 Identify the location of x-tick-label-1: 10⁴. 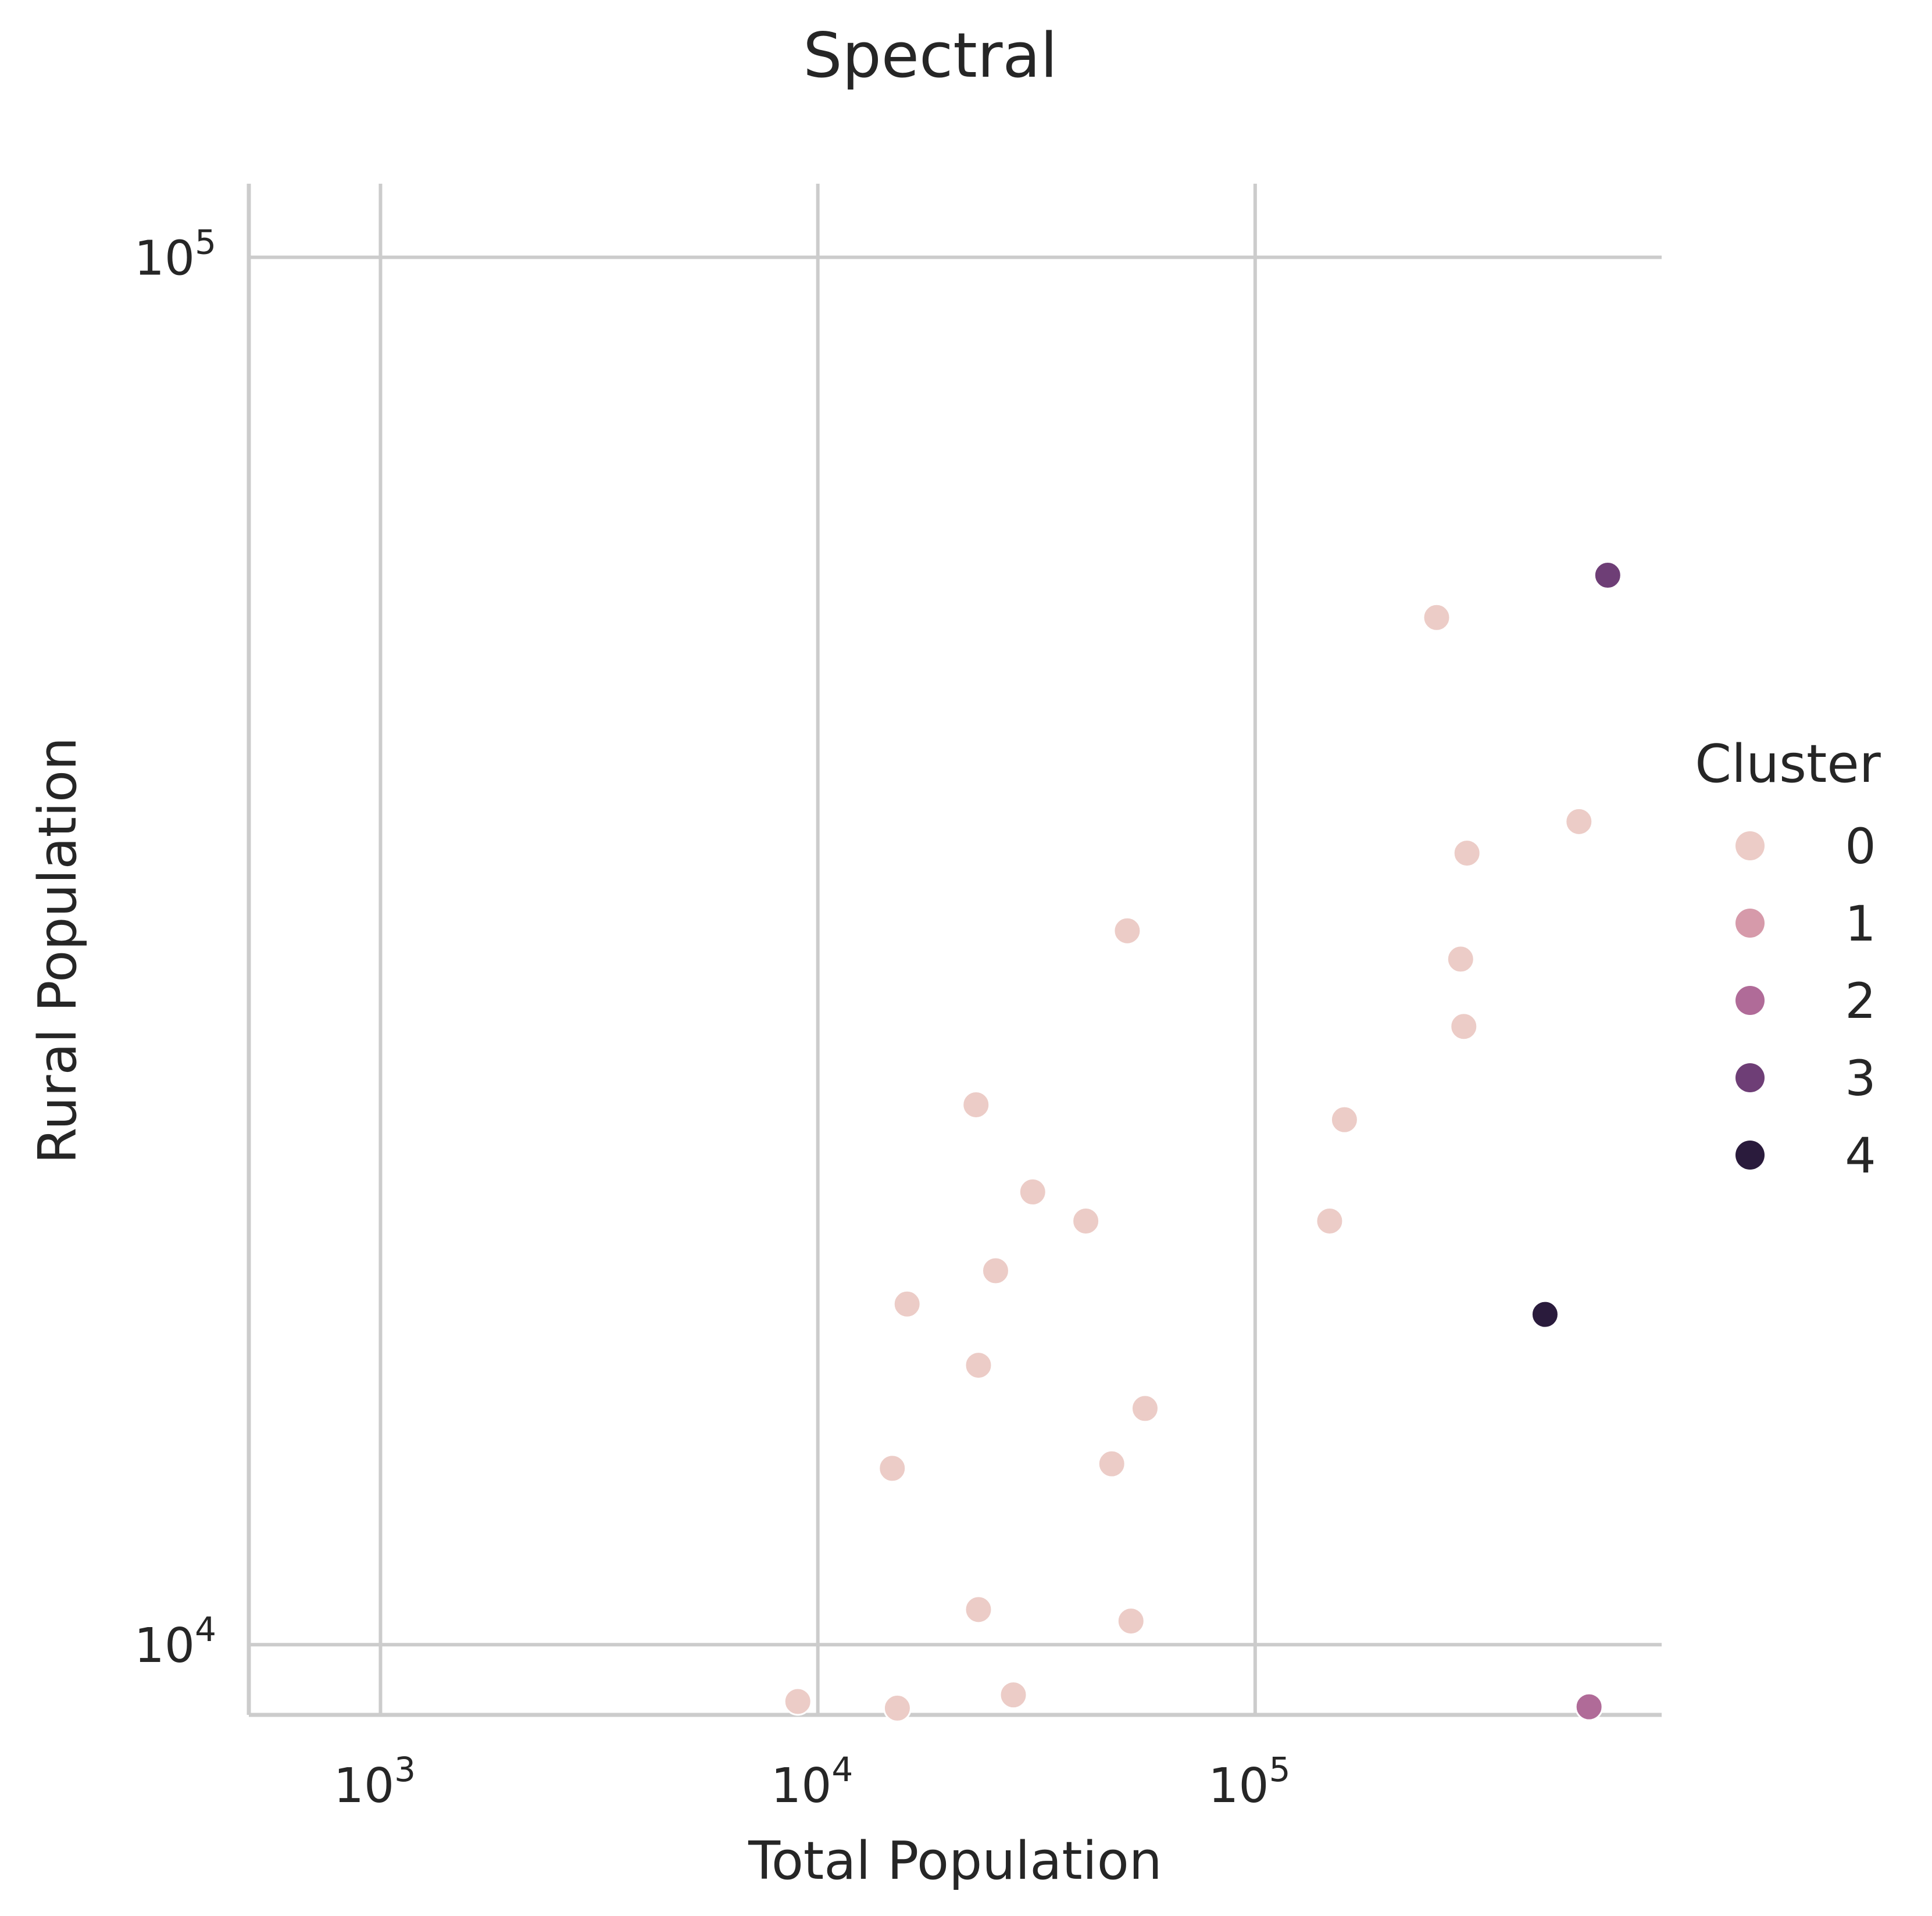
(812, 1782).